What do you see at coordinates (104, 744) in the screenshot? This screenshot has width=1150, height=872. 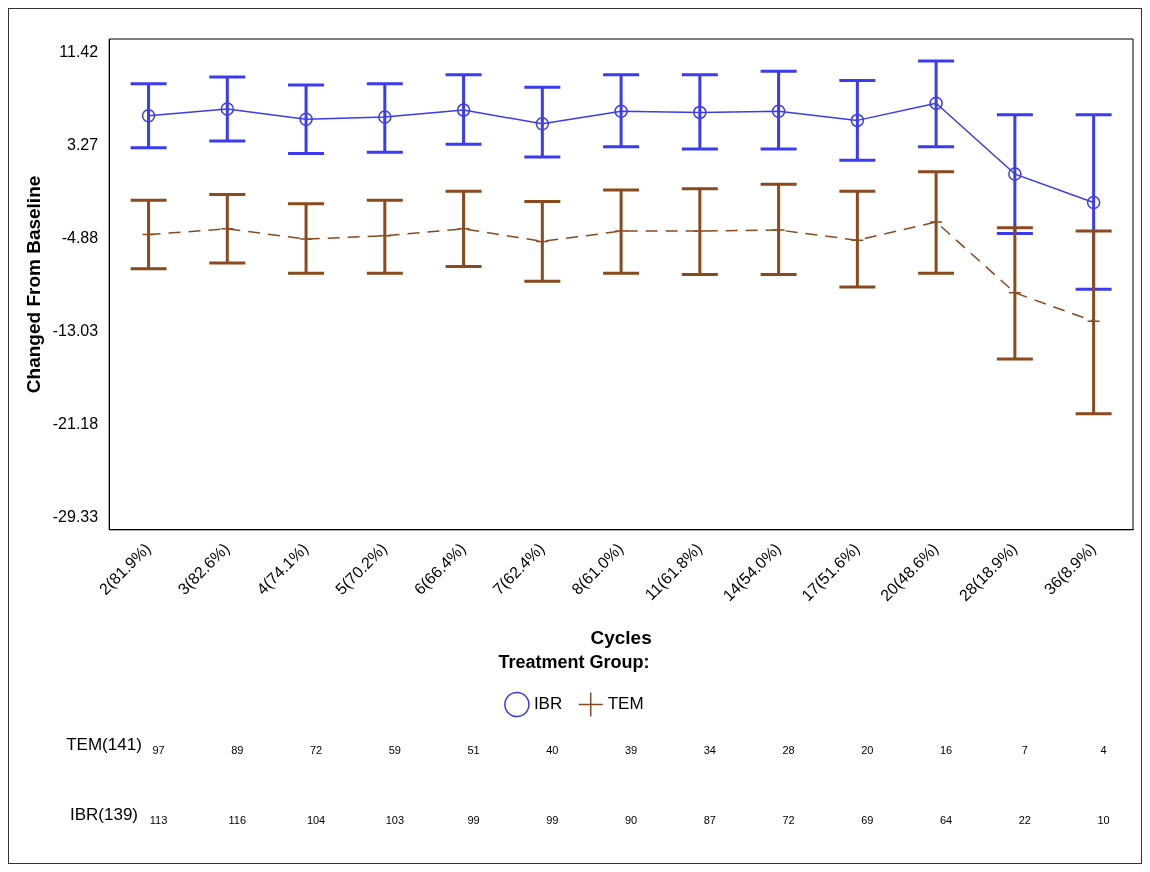 I see `text: TEM(141)` at bounding box center [104, 744].